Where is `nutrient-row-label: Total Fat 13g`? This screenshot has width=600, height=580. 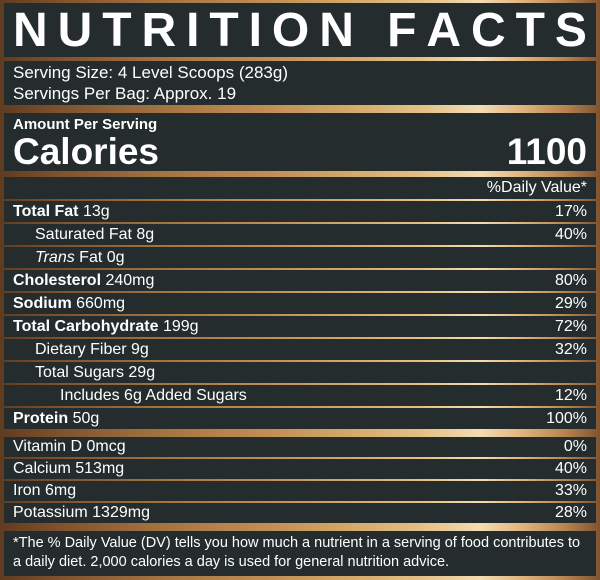 nutrient-row-label: Total Fat 13g is located at coordinates (61, 212).